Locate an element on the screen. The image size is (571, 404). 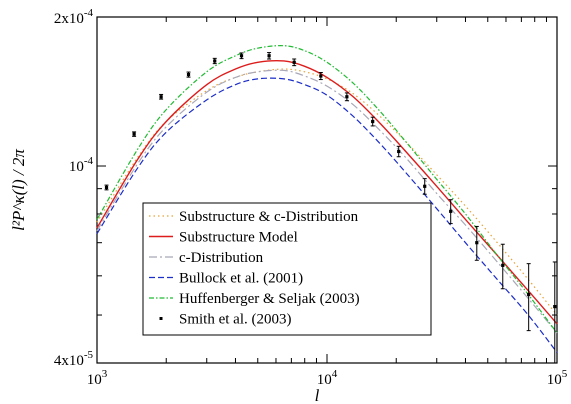
x-tick-label: 10³ is located at coordinates (97, 378).